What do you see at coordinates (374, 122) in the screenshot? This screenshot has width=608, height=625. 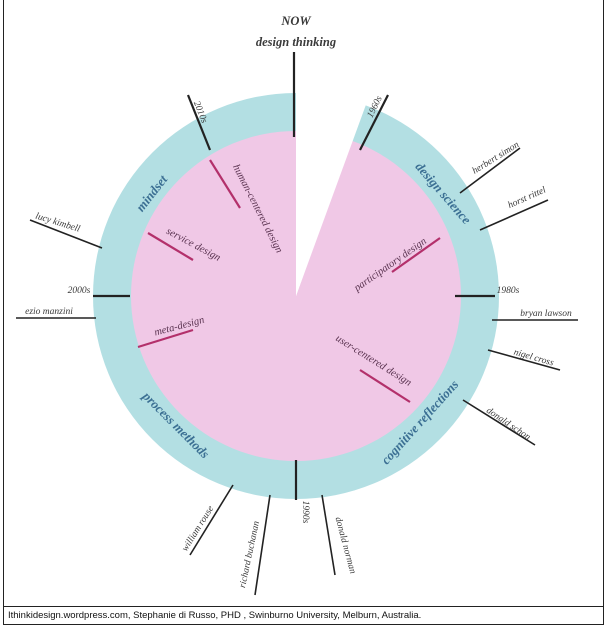 I see `spoke-1960s` at bounding box center [374, 122].